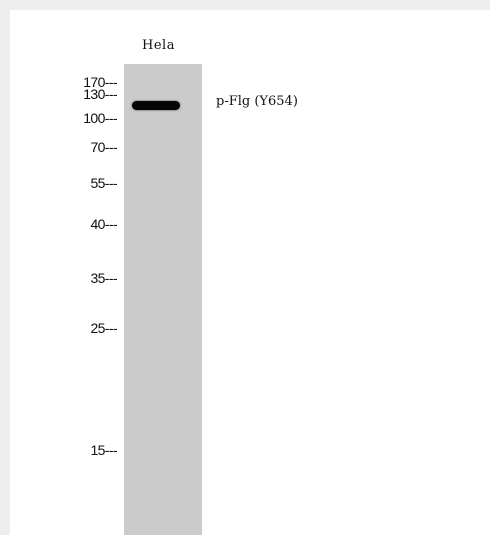 This screenshot has width=490, height=535. Describe the element at coordinates (163, 299) in the screenshot. I see `gel-lane` at that location.